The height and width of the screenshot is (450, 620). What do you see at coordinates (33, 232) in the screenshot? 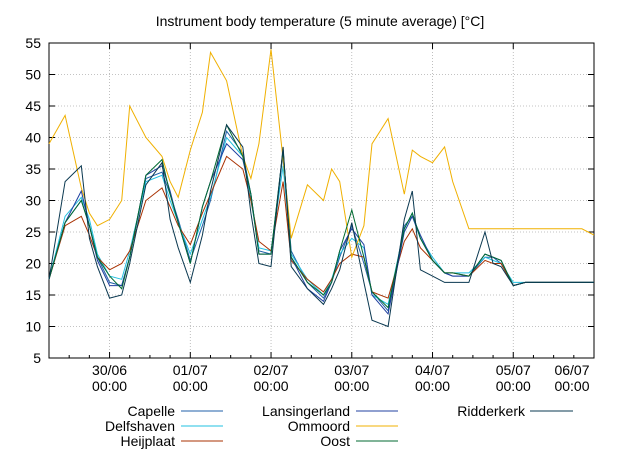
I see `y-tick-label: 25` at bounding box center [33, 232].